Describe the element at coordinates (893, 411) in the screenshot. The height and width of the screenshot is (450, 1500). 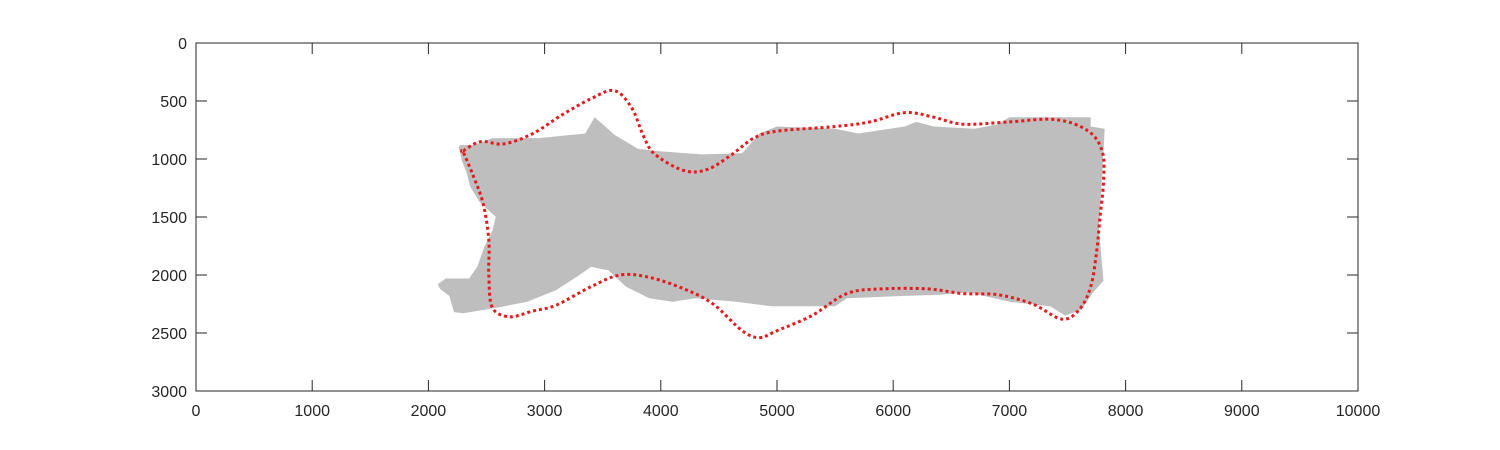
I see `x-tick-label: 6000` at that location.